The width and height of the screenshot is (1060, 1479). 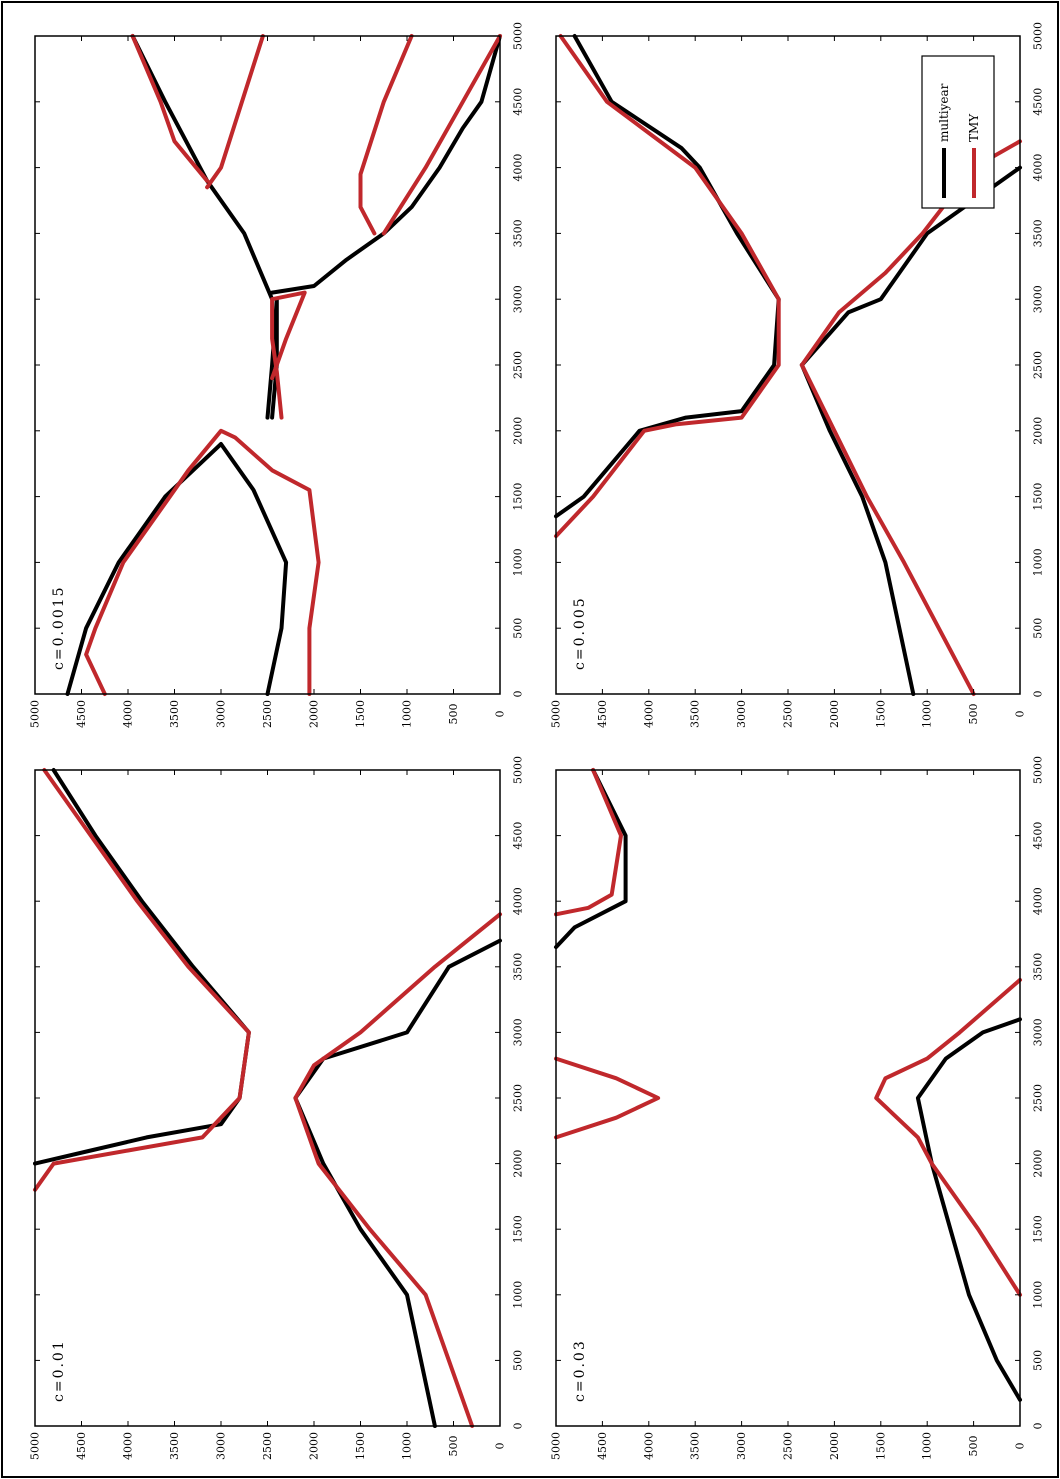 I want to click on panel-label: c=0.03, so click(x=580, y=1370).